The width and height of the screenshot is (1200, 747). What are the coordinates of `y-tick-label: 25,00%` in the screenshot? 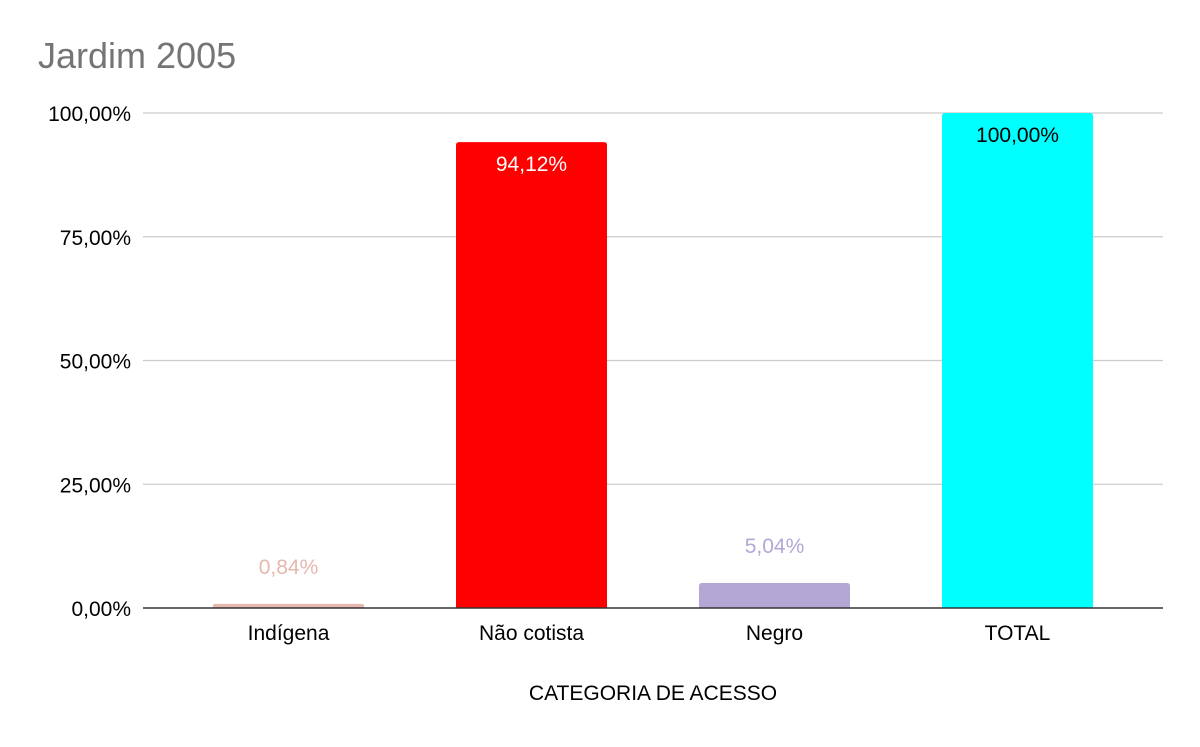 It's located at (95, 485).